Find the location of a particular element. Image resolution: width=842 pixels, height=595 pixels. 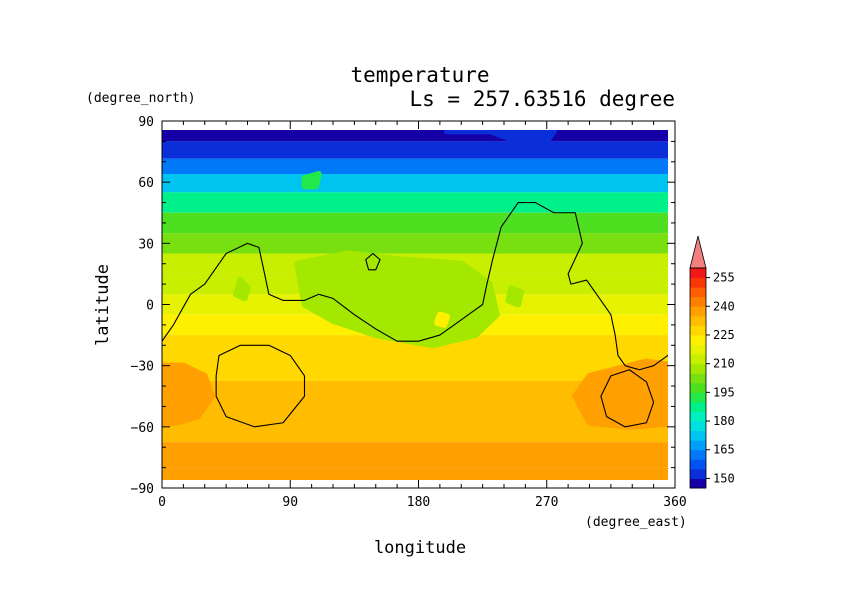

colorbar-label: 195 is located at coordinates (724, 392).